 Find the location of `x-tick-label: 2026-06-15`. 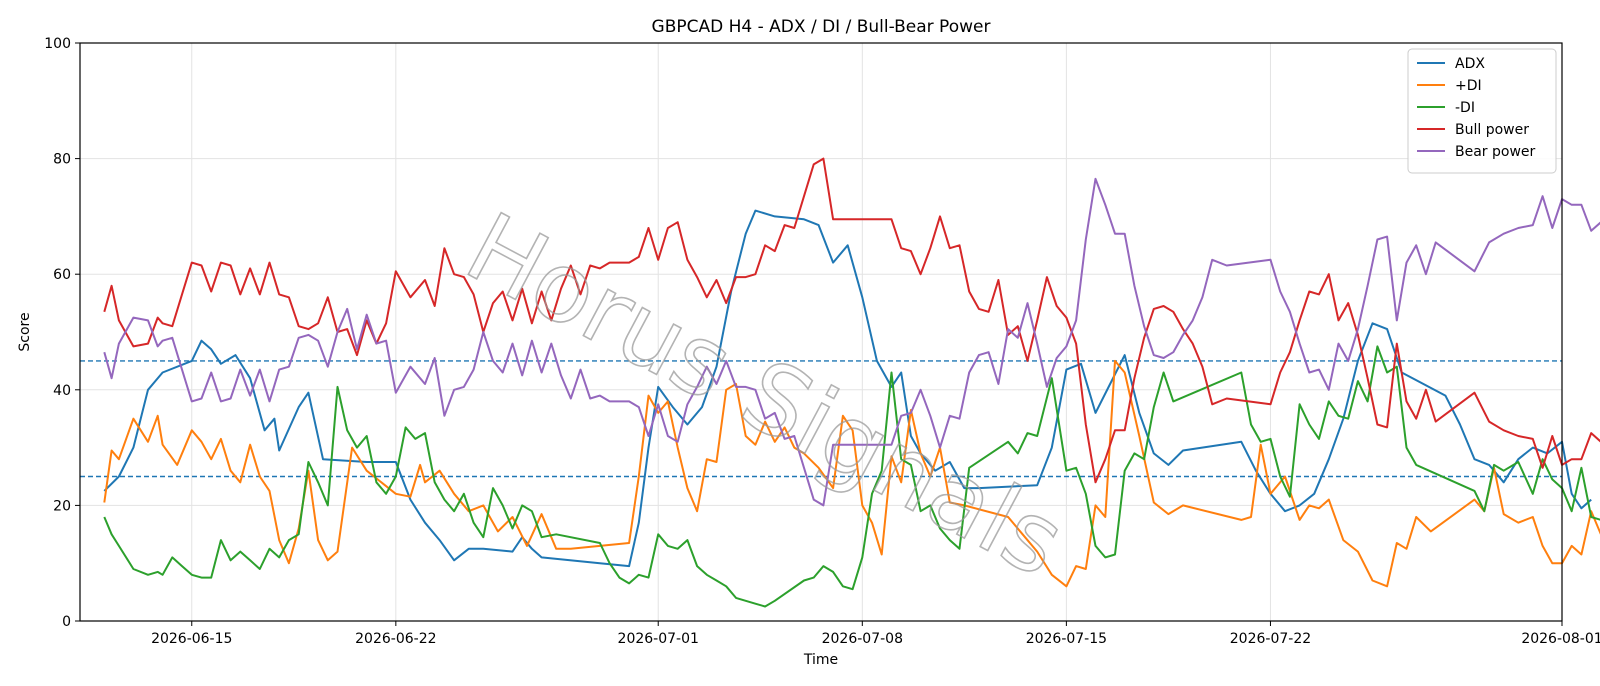

x-tick-label: 2026-06-15 is located at coordinates (191, 639).